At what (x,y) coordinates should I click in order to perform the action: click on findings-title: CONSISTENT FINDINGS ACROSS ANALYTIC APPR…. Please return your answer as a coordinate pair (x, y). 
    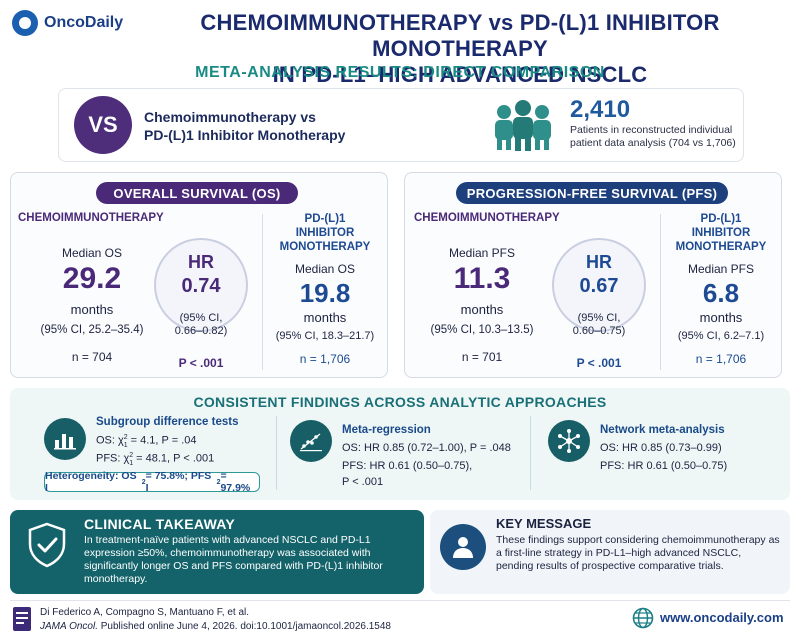
    Looking at the image, I should click on (400, 402).